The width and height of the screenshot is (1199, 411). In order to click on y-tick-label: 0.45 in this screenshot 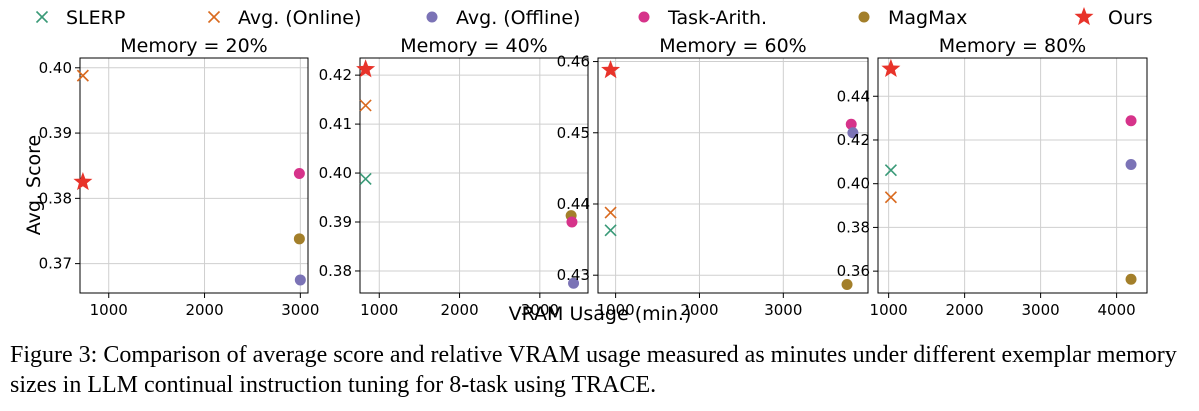, I will do `click(573, 133)`.